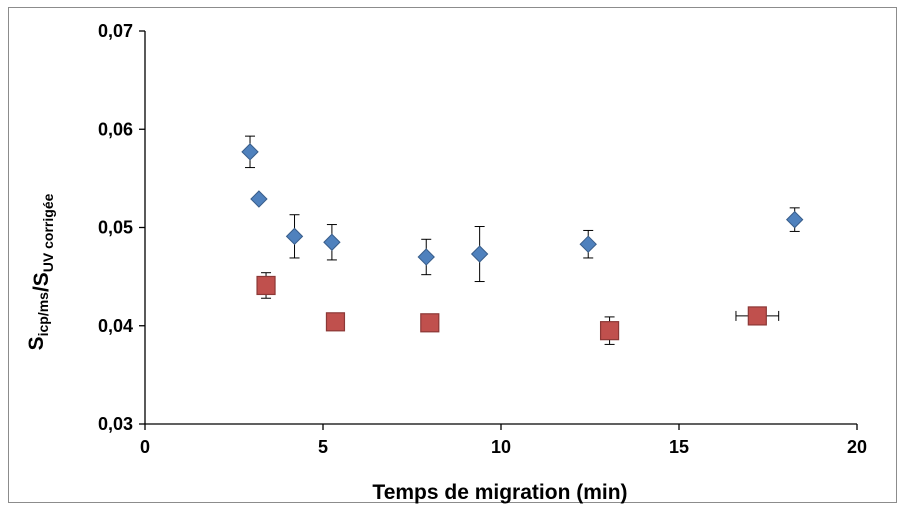 This screenshot has height=510, width=906. I want to click on y-axis-title: Sicp/ms/SUV corrigée, so click(40, 271).